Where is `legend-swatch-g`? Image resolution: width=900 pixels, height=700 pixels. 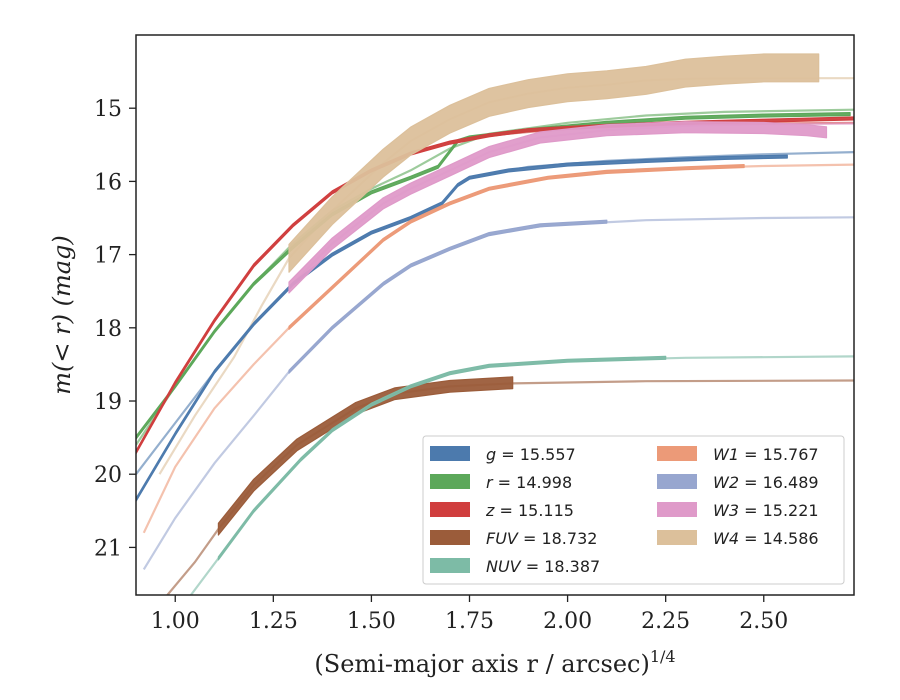 legend-swatch-g is located at coordinates (450, 453).